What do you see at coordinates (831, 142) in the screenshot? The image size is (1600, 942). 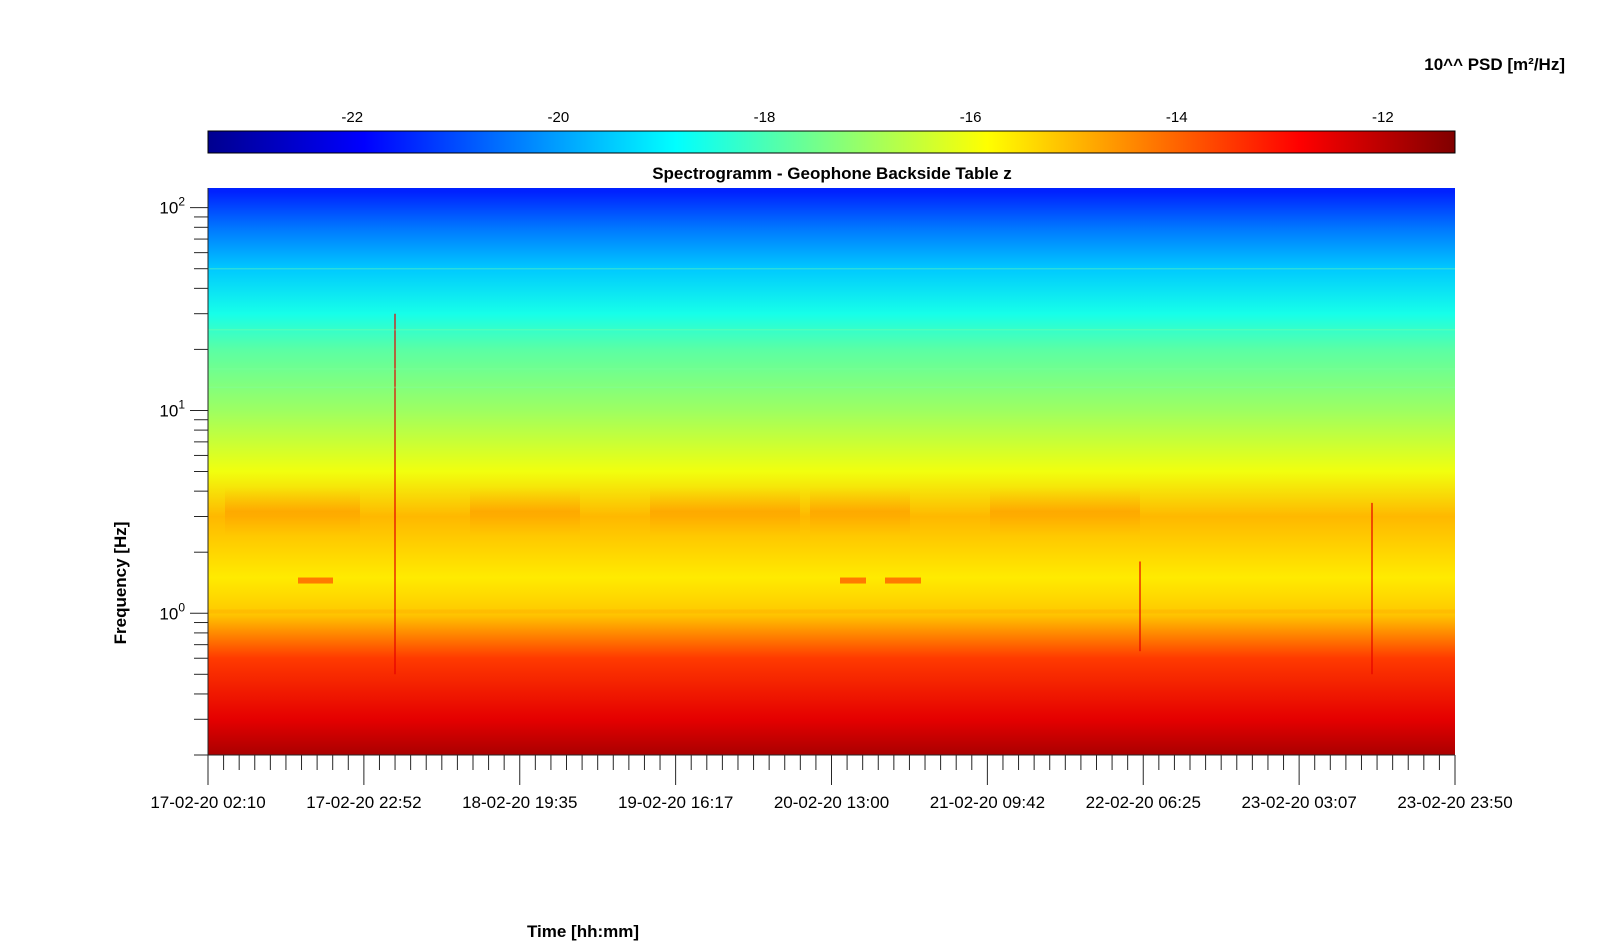 I see `colorbar` at bounding box center [831, 142].